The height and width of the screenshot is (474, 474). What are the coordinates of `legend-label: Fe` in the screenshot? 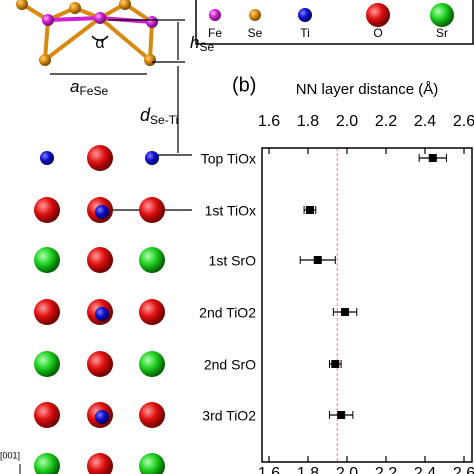 It's located at (215, 33).